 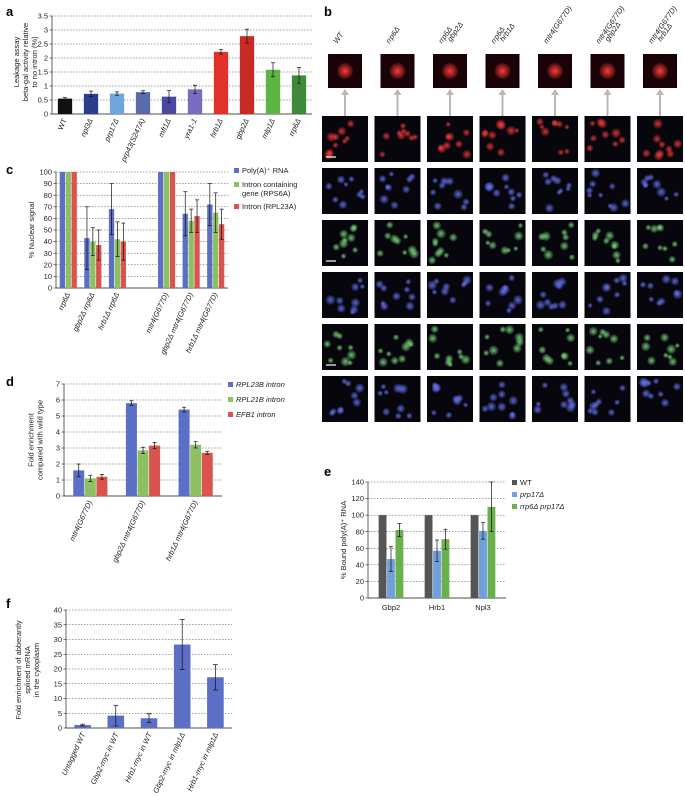 What do you see at coordinates (48, 264) in the screenshot?
I see `y-tick-label: 20` at bounding box center [48, 264].